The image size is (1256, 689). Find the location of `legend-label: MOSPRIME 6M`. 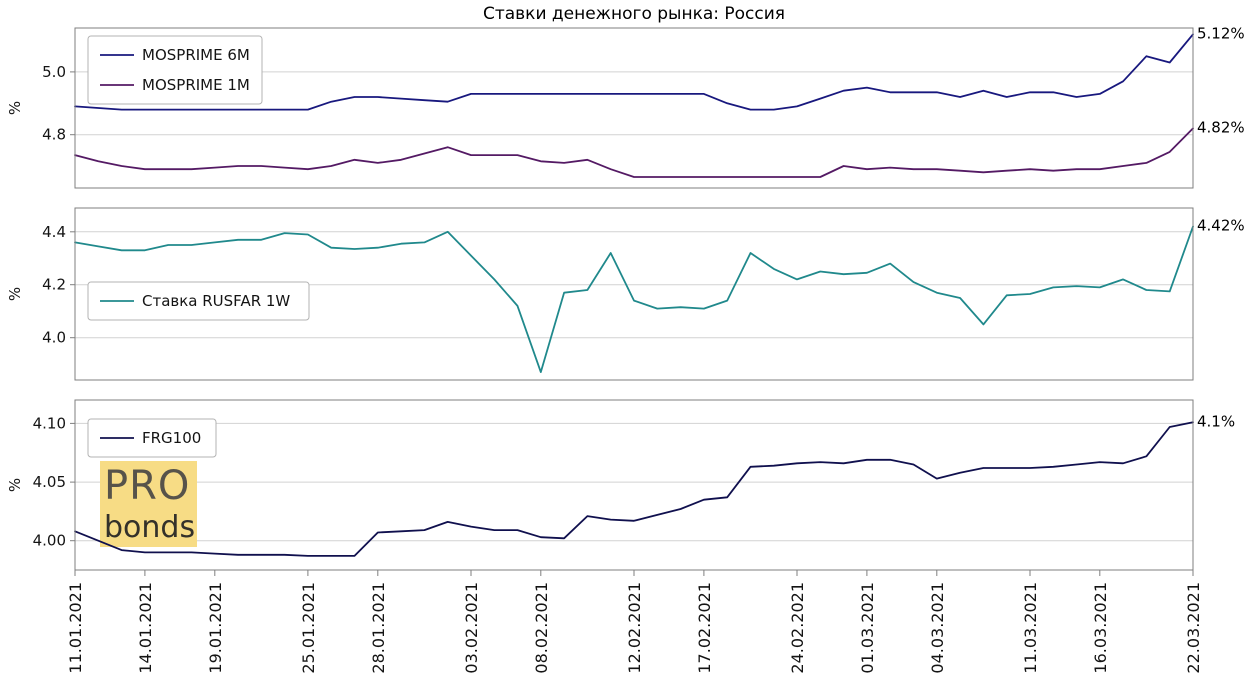

legend-label: MOSPRIME 6M is located at coordinates (196, 55).